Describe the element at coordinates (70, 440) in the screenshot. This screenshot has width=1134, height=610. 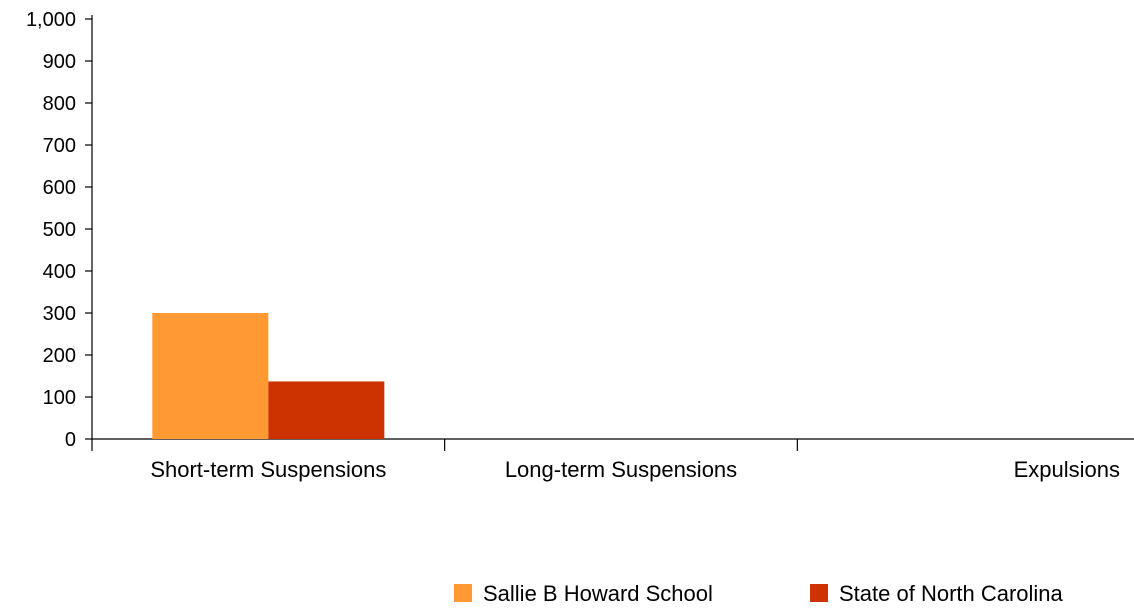
I see `y-tick-label: 0` at that location.